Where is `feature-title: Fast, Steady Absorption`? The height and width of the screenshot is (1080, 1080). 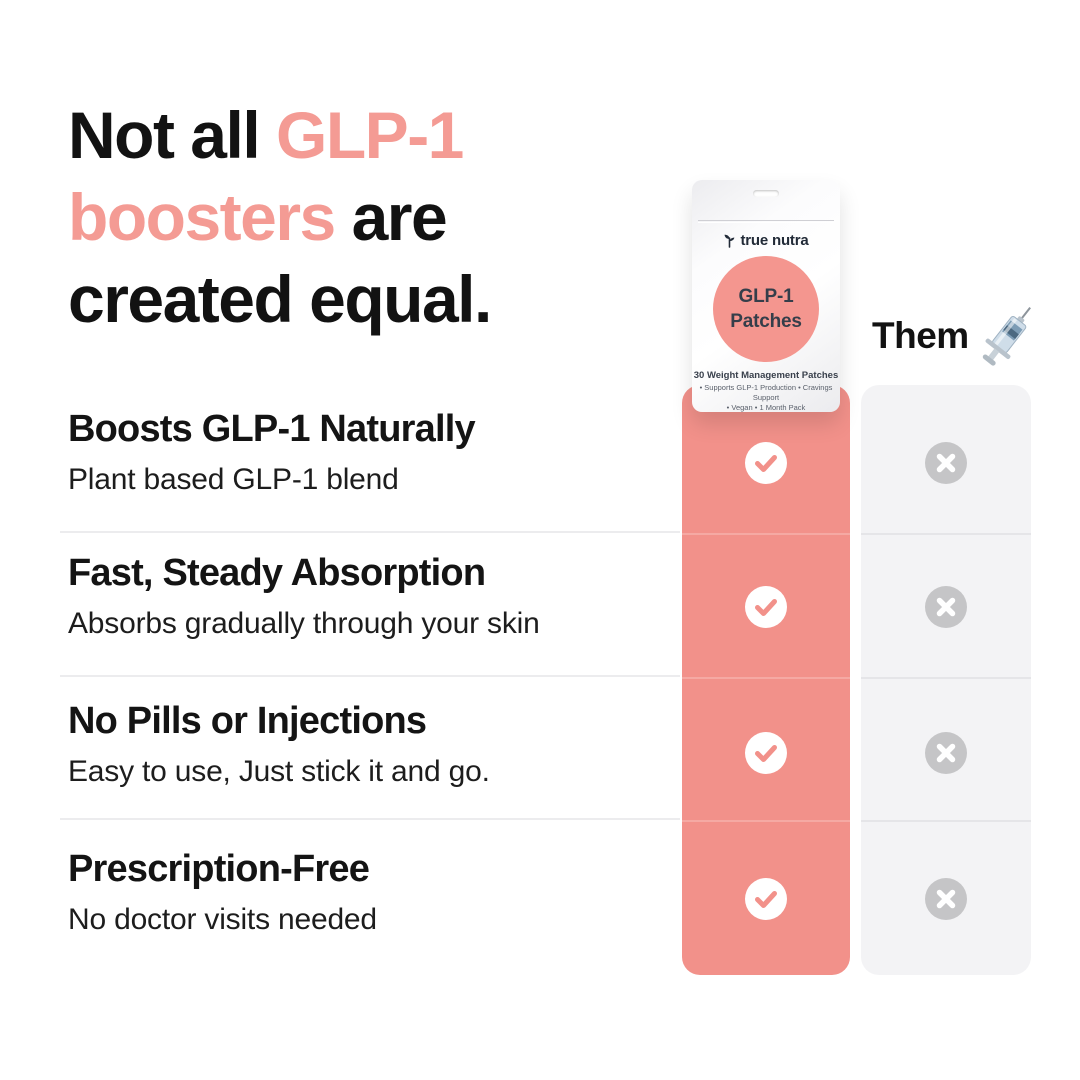 feature-title: Fast, Steady Absorption is located at coordinates (277, 573).